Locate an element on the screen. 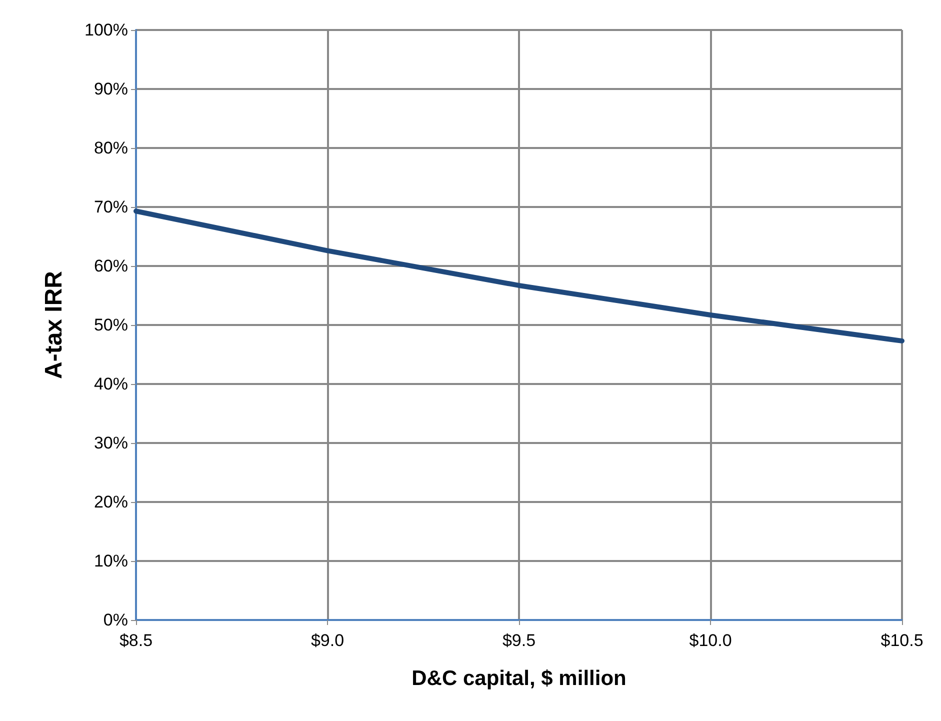 The height and width of the screenshot is (721, 941). y-tick-label: 90% is located at coordinates (111, 89).